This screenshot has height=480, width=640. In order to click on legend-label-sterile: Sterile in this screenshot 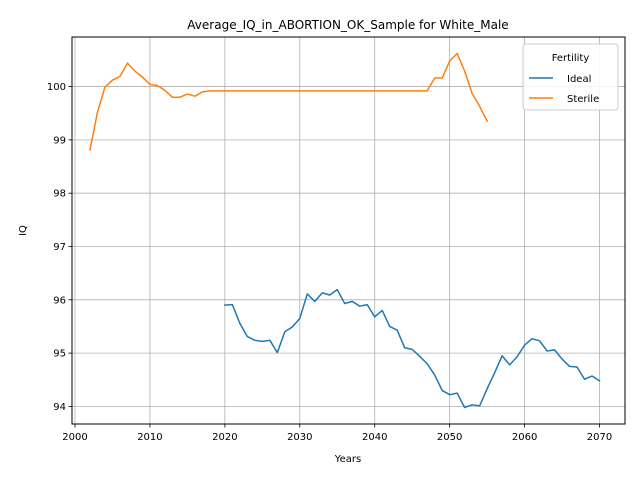, I will do `click(583, 99)`.